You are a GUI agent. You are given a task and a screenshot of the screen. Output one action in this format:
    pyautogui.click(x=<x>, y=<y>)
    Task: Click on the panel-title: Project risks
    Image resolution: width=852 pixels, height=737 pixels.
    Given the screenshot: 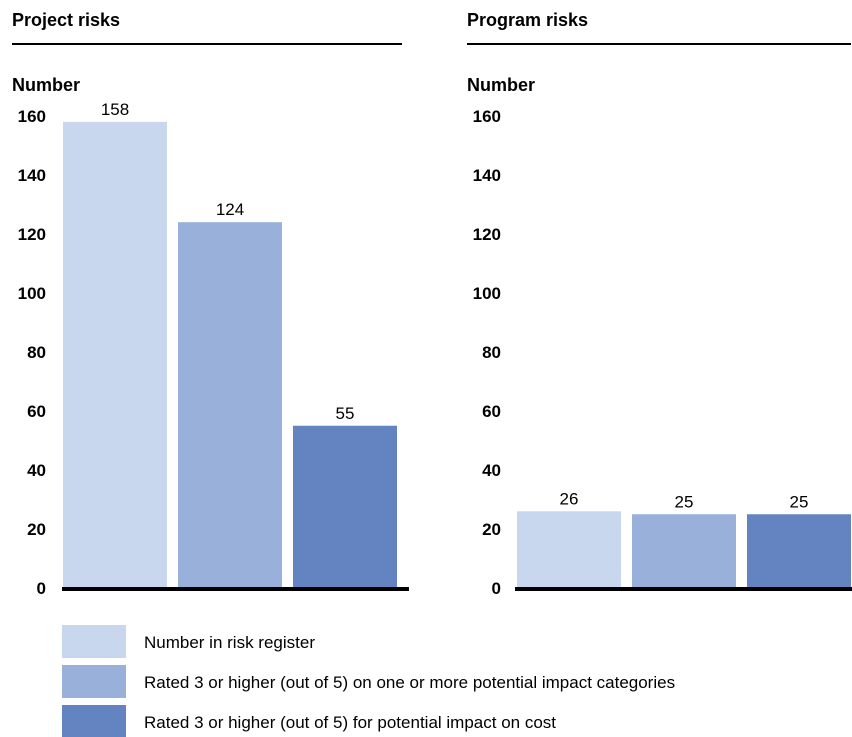 What is the action you would take?
    pyautogui.click(x=66, y=20)
    